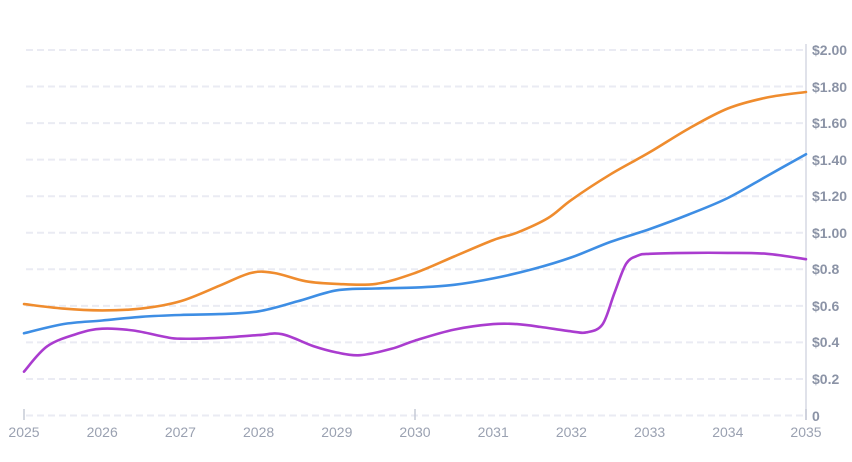  Describe the element at coordinates (830, 159) in the screenshot. I see `y-tick-label: $1.40` at that location.